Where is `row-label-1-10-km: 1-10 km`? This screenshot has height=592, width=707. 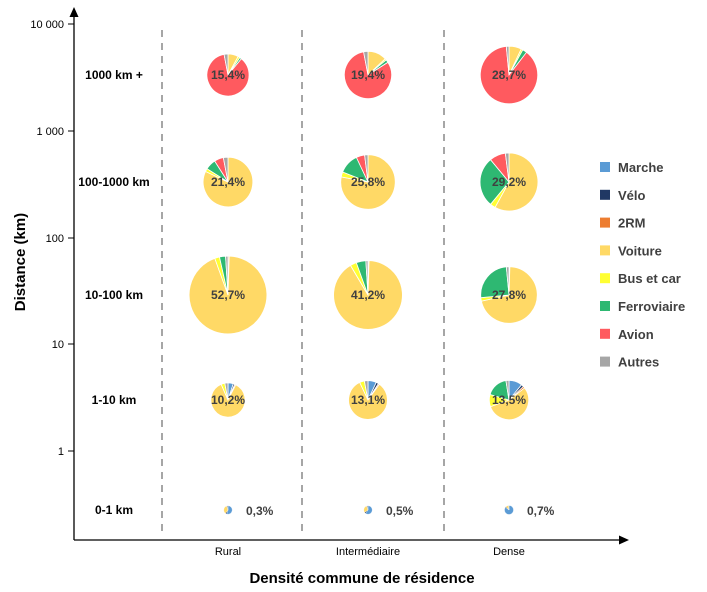
row-label-1-10-km: 1-10 km is located at coordinates (114, 400).